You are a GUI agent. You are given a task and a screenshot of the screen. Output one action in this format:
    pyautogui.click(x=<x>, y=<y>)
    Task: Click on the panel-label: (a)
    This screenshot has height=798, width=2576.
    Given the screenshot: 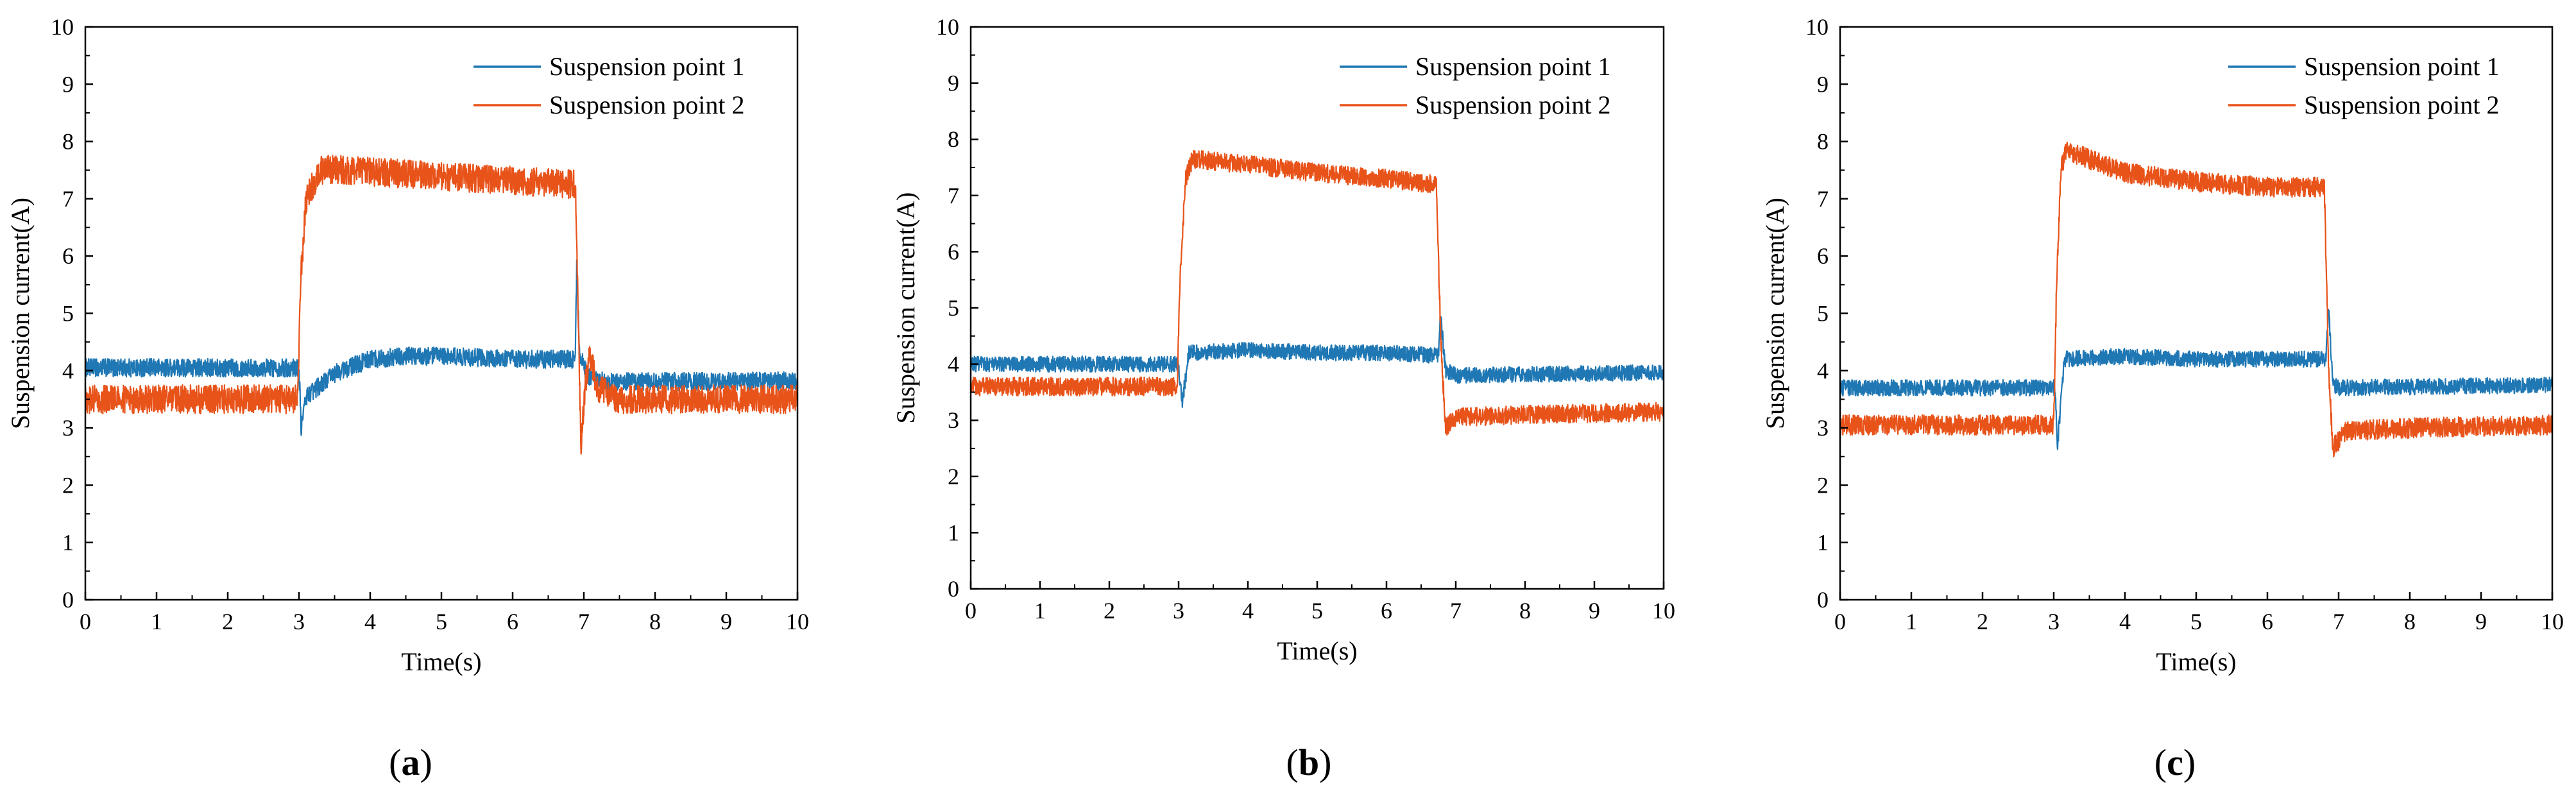 What is the action you would take?
    pyautogui.click(x=410, y=762)
    